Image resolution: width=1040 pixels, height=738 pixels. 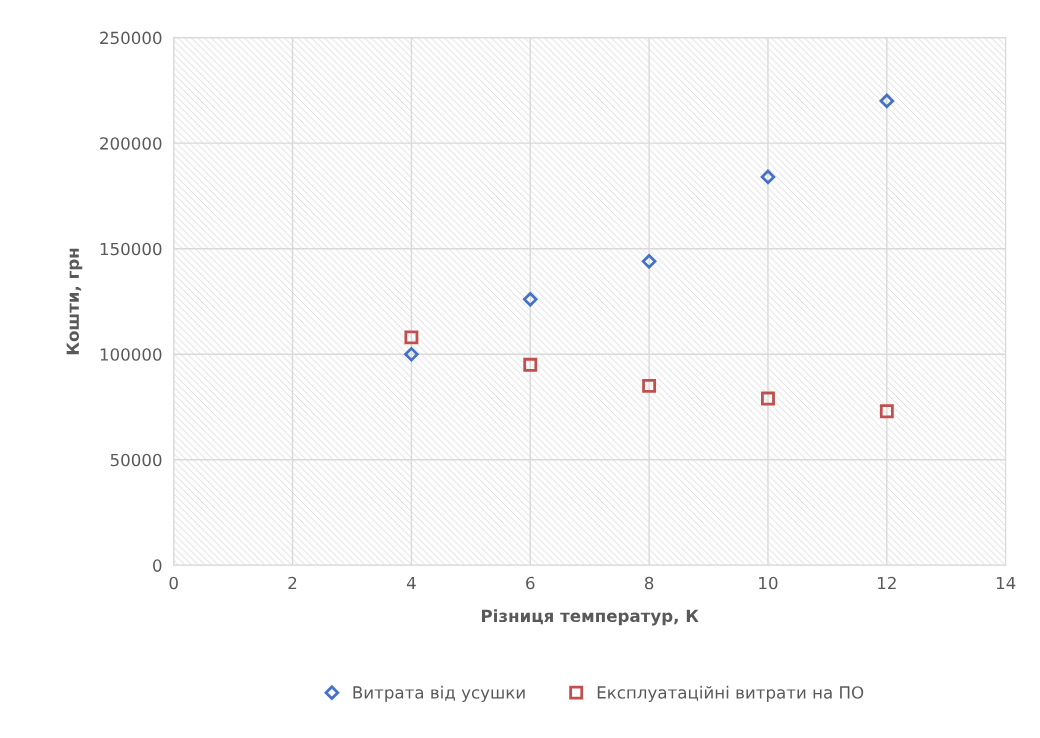 What do you see at coordinates (768, 583) in the screenshot?
I see `x-tick-label: 10` at bounding box center [768, 583].